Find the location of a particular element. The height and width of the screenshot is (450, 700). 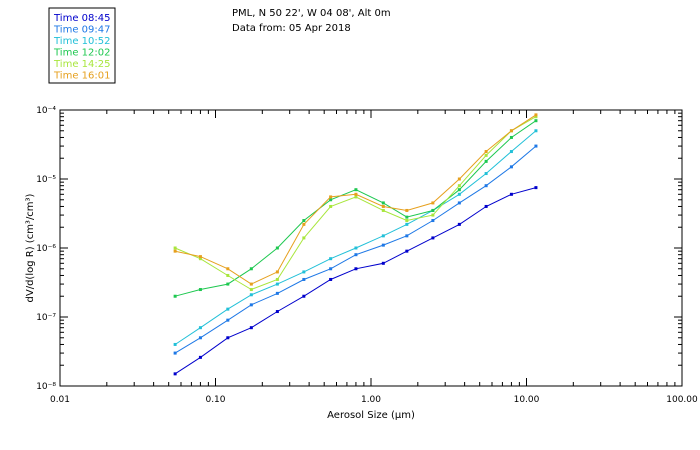

chart-title-line1: PML, N 50 22', W 04 08', Alt 0m is located at coordinates (311, 13).